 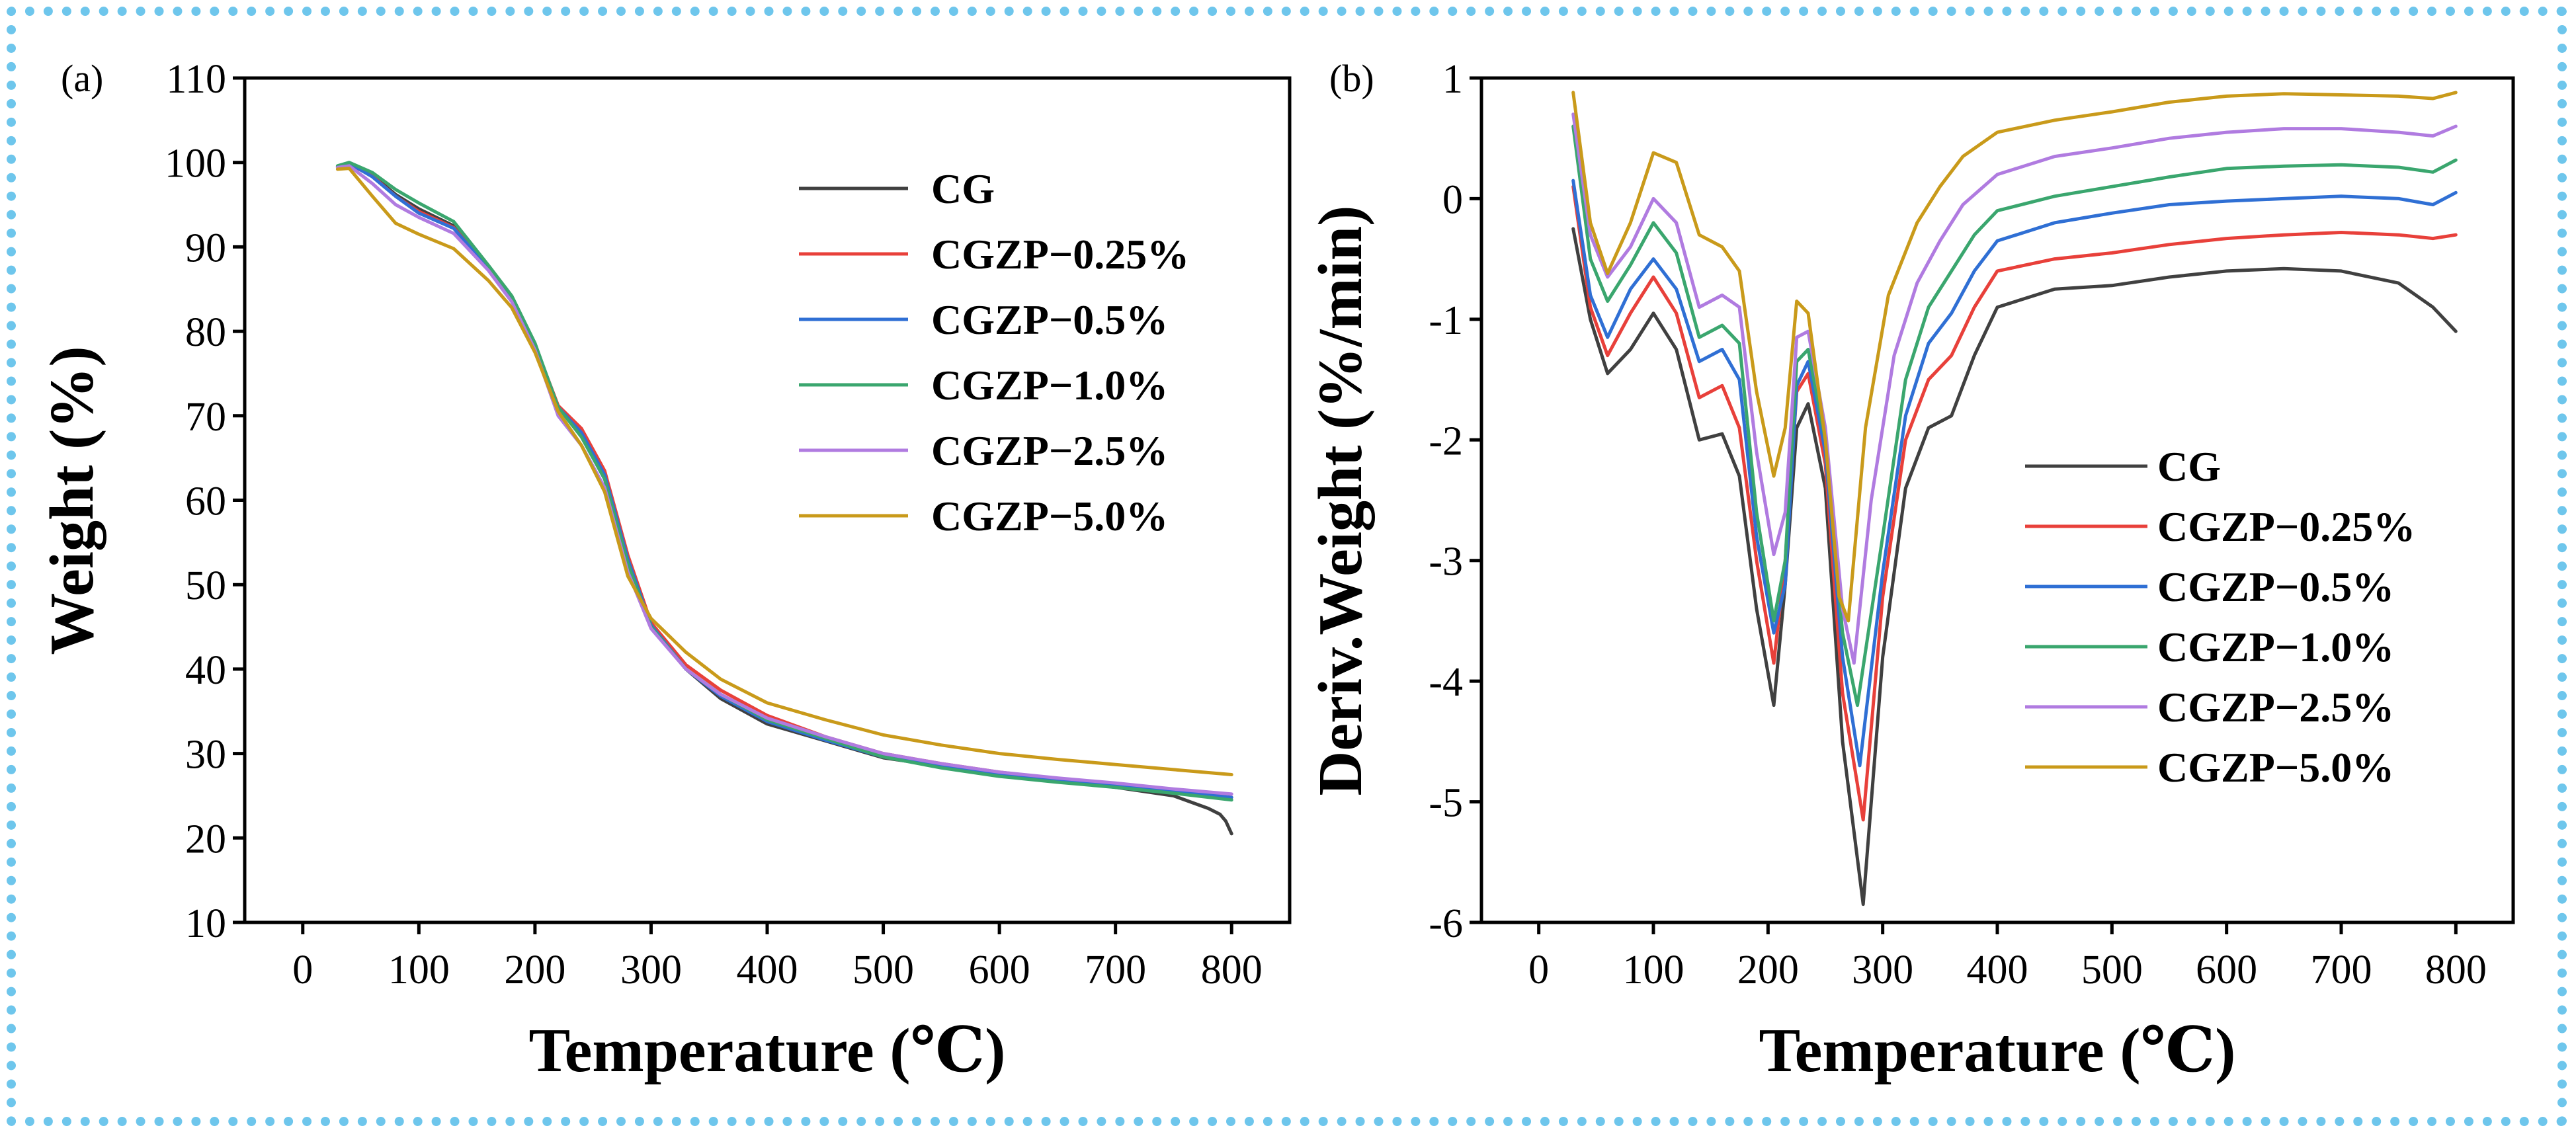 What do you see at coordinates (205, 840) in the screenshot?
I see `y-tick-label: 20` at bounding box center [205, 840].